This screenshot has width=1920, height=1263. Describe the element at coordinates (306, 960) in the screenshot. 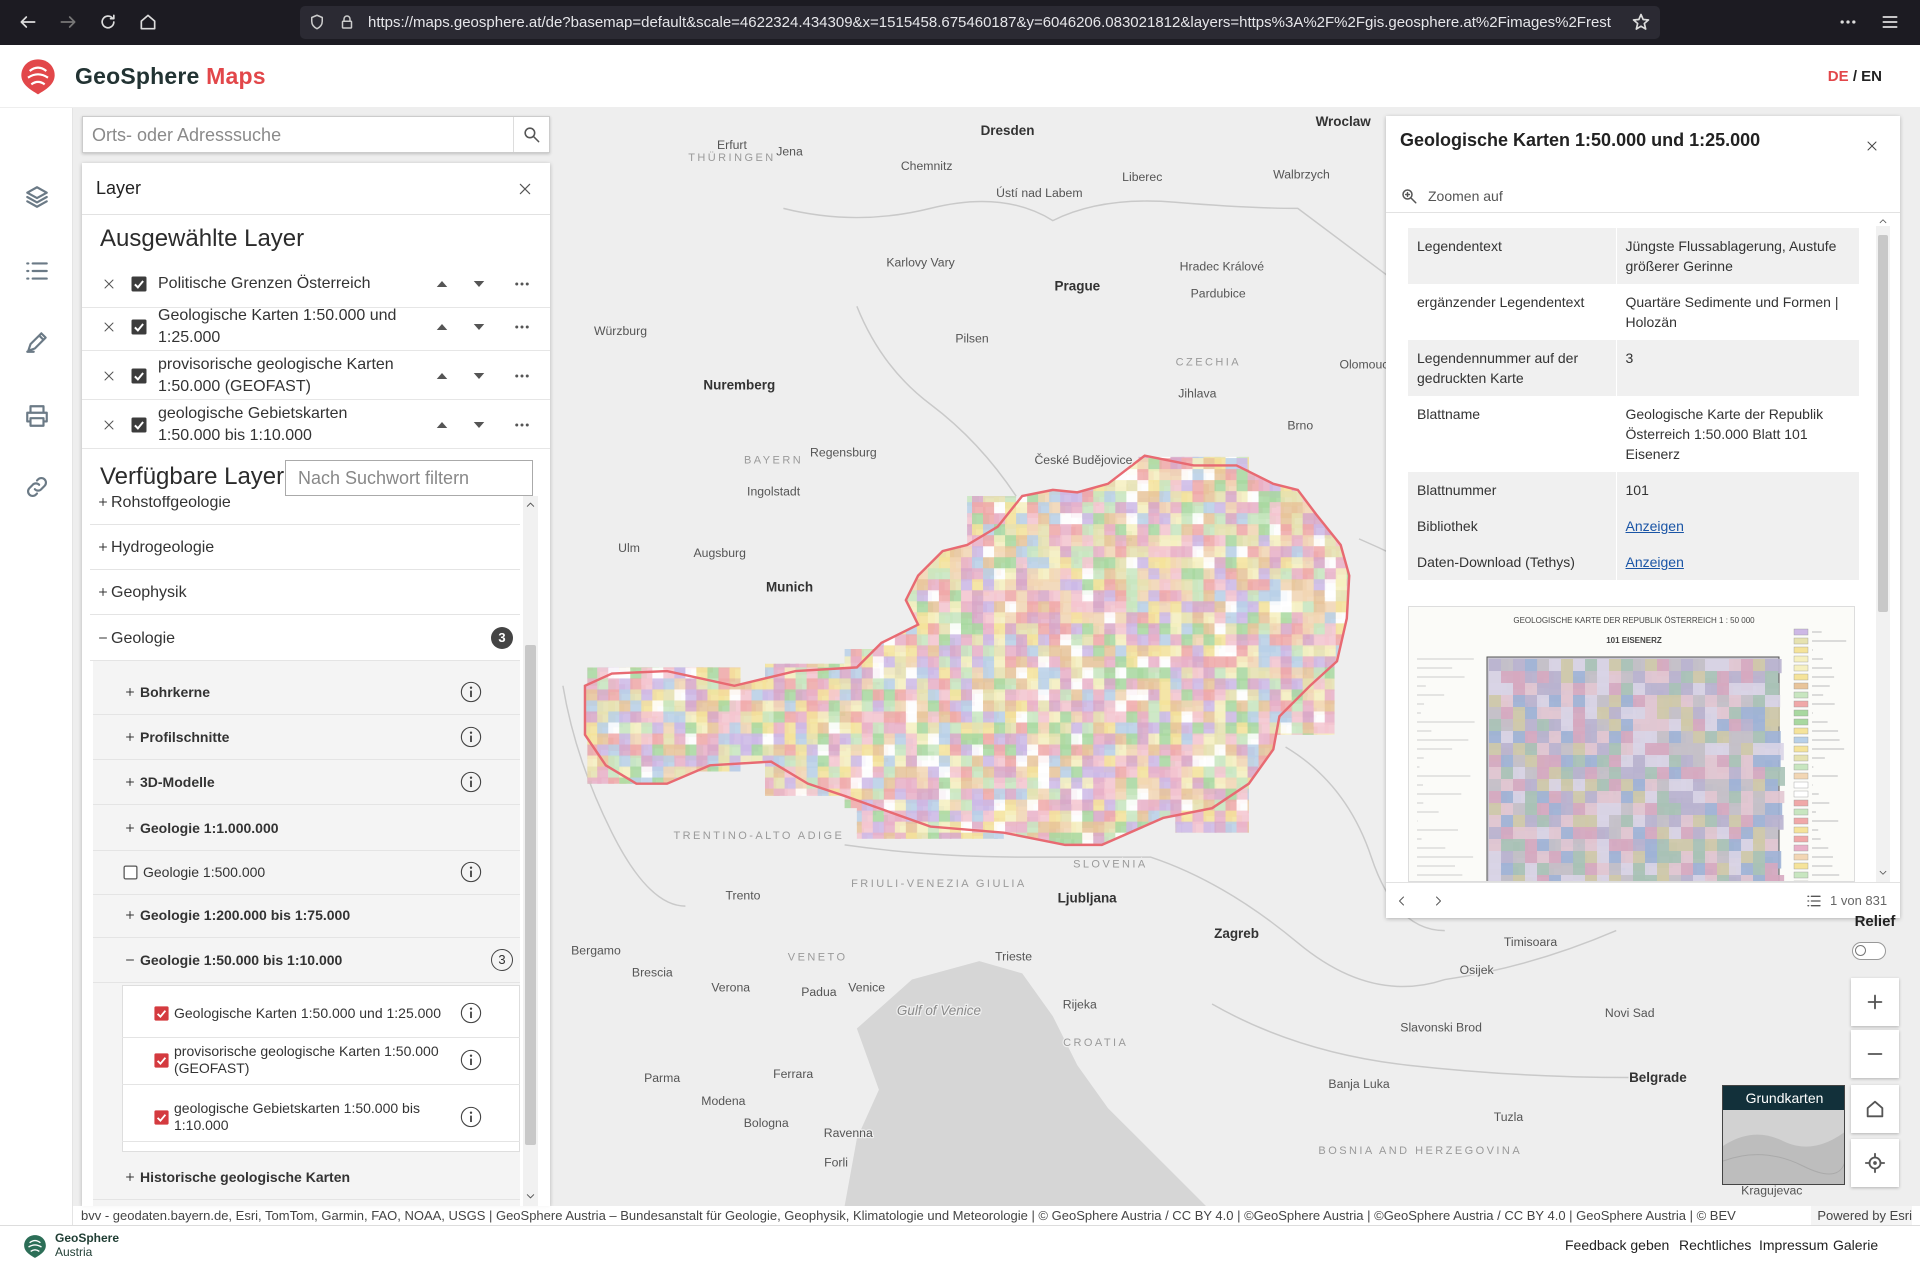

I see `tree-item: Geologie 1:50.000 bis 1:10.000 3` at that location.